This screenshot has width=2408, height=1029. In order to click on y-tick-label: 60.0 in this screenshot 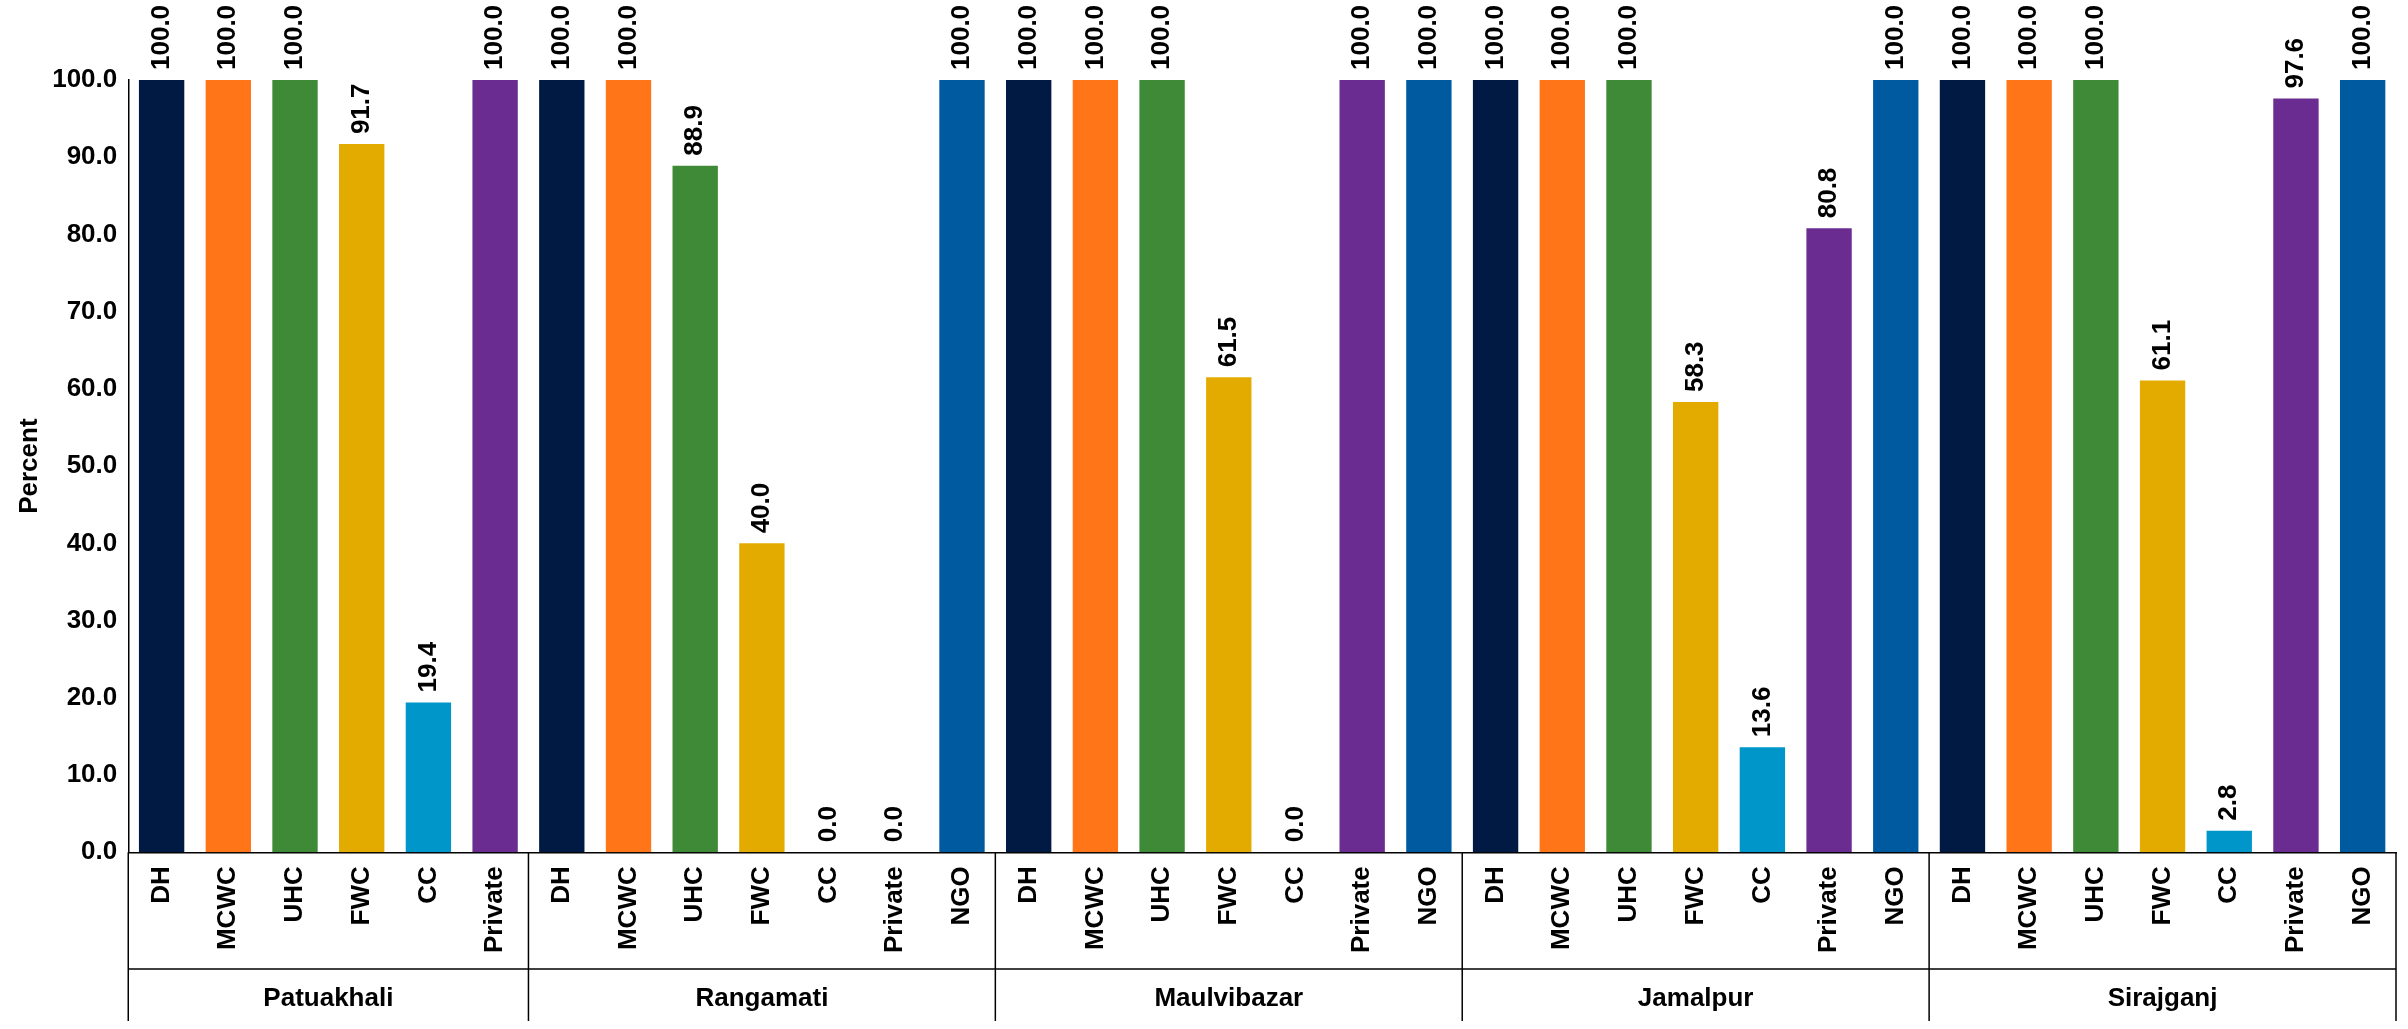, I will do `click(92, 387)`.